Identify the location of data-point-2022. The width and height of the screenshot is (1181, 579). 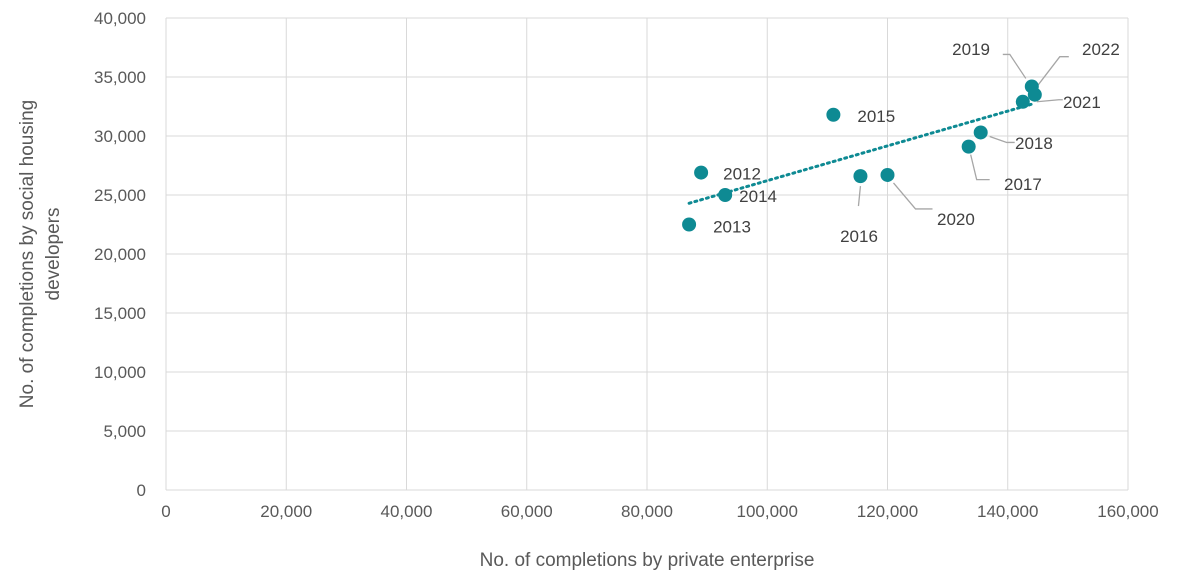
(1034, 94).